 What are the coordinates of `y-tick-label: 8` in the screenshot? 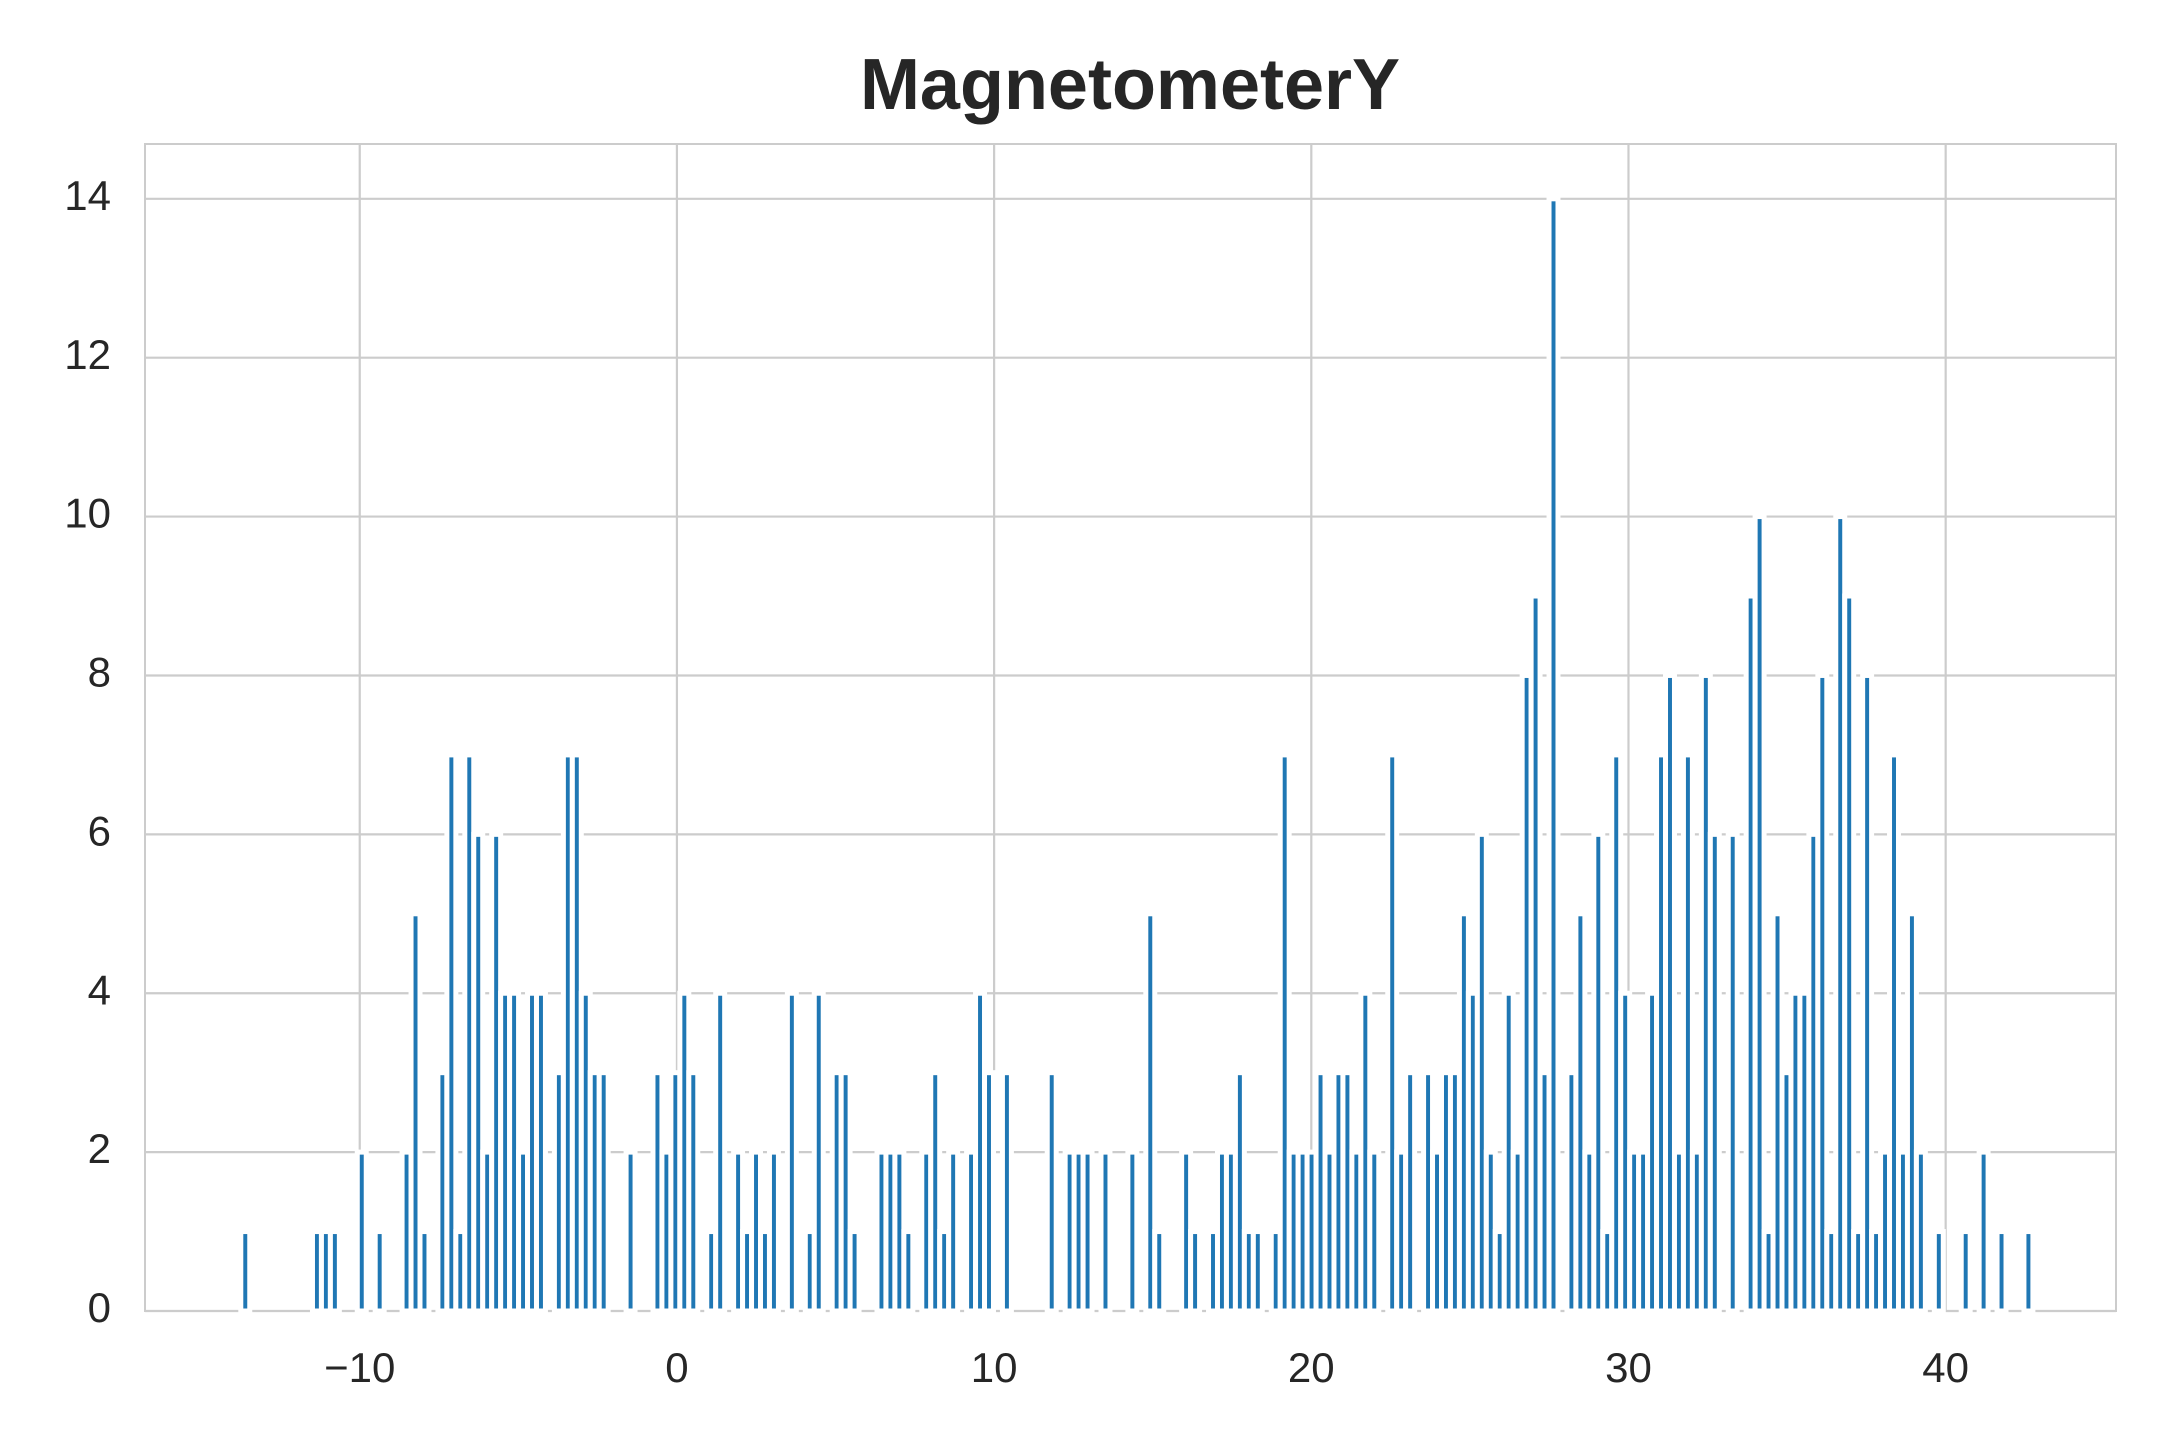 It's located at (99, 672).